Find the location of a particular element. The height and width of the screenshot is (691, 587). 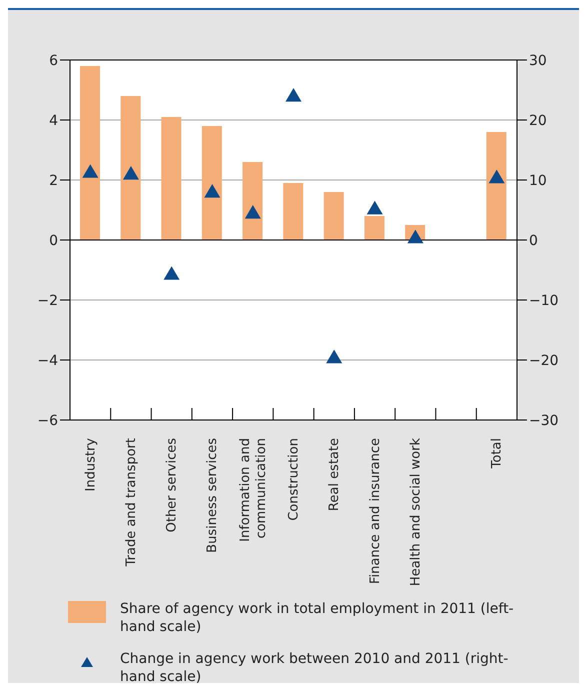

y2-tick-label: −10 is located at coordinates (544, 300).